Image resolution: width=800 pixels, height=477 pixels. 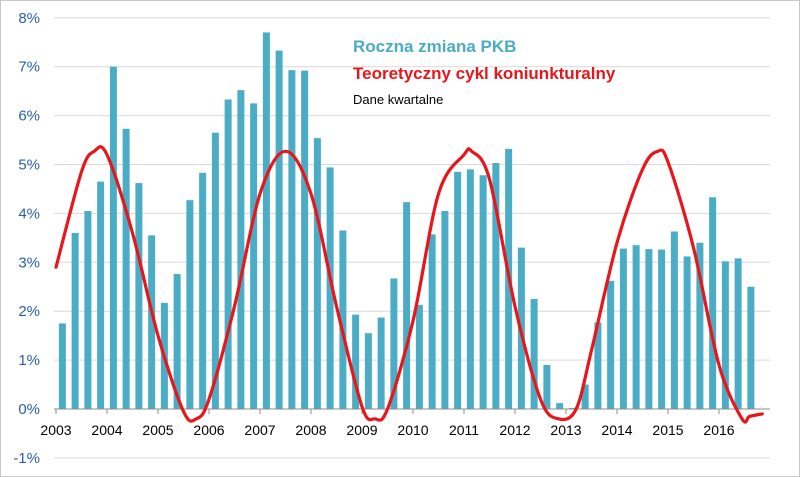 What do you see at coordinates (259, 430) in the screenshot?
I see `x-tick-label: 2007` at bounding box center [259, 430].